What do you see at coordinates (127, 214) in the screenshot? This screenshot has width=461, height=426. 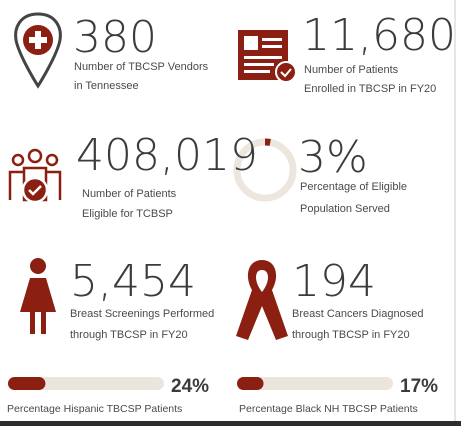 I see `stat-label: Eligible for TCBSP` at bounding box center [127, 214].